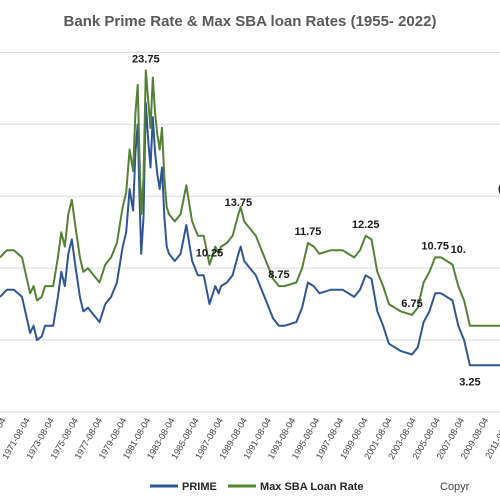  What do you see at coordinates (199, 487) in the screenshot?
I see `legend-prime-label: PRIME` at bounding box center [199, 487].